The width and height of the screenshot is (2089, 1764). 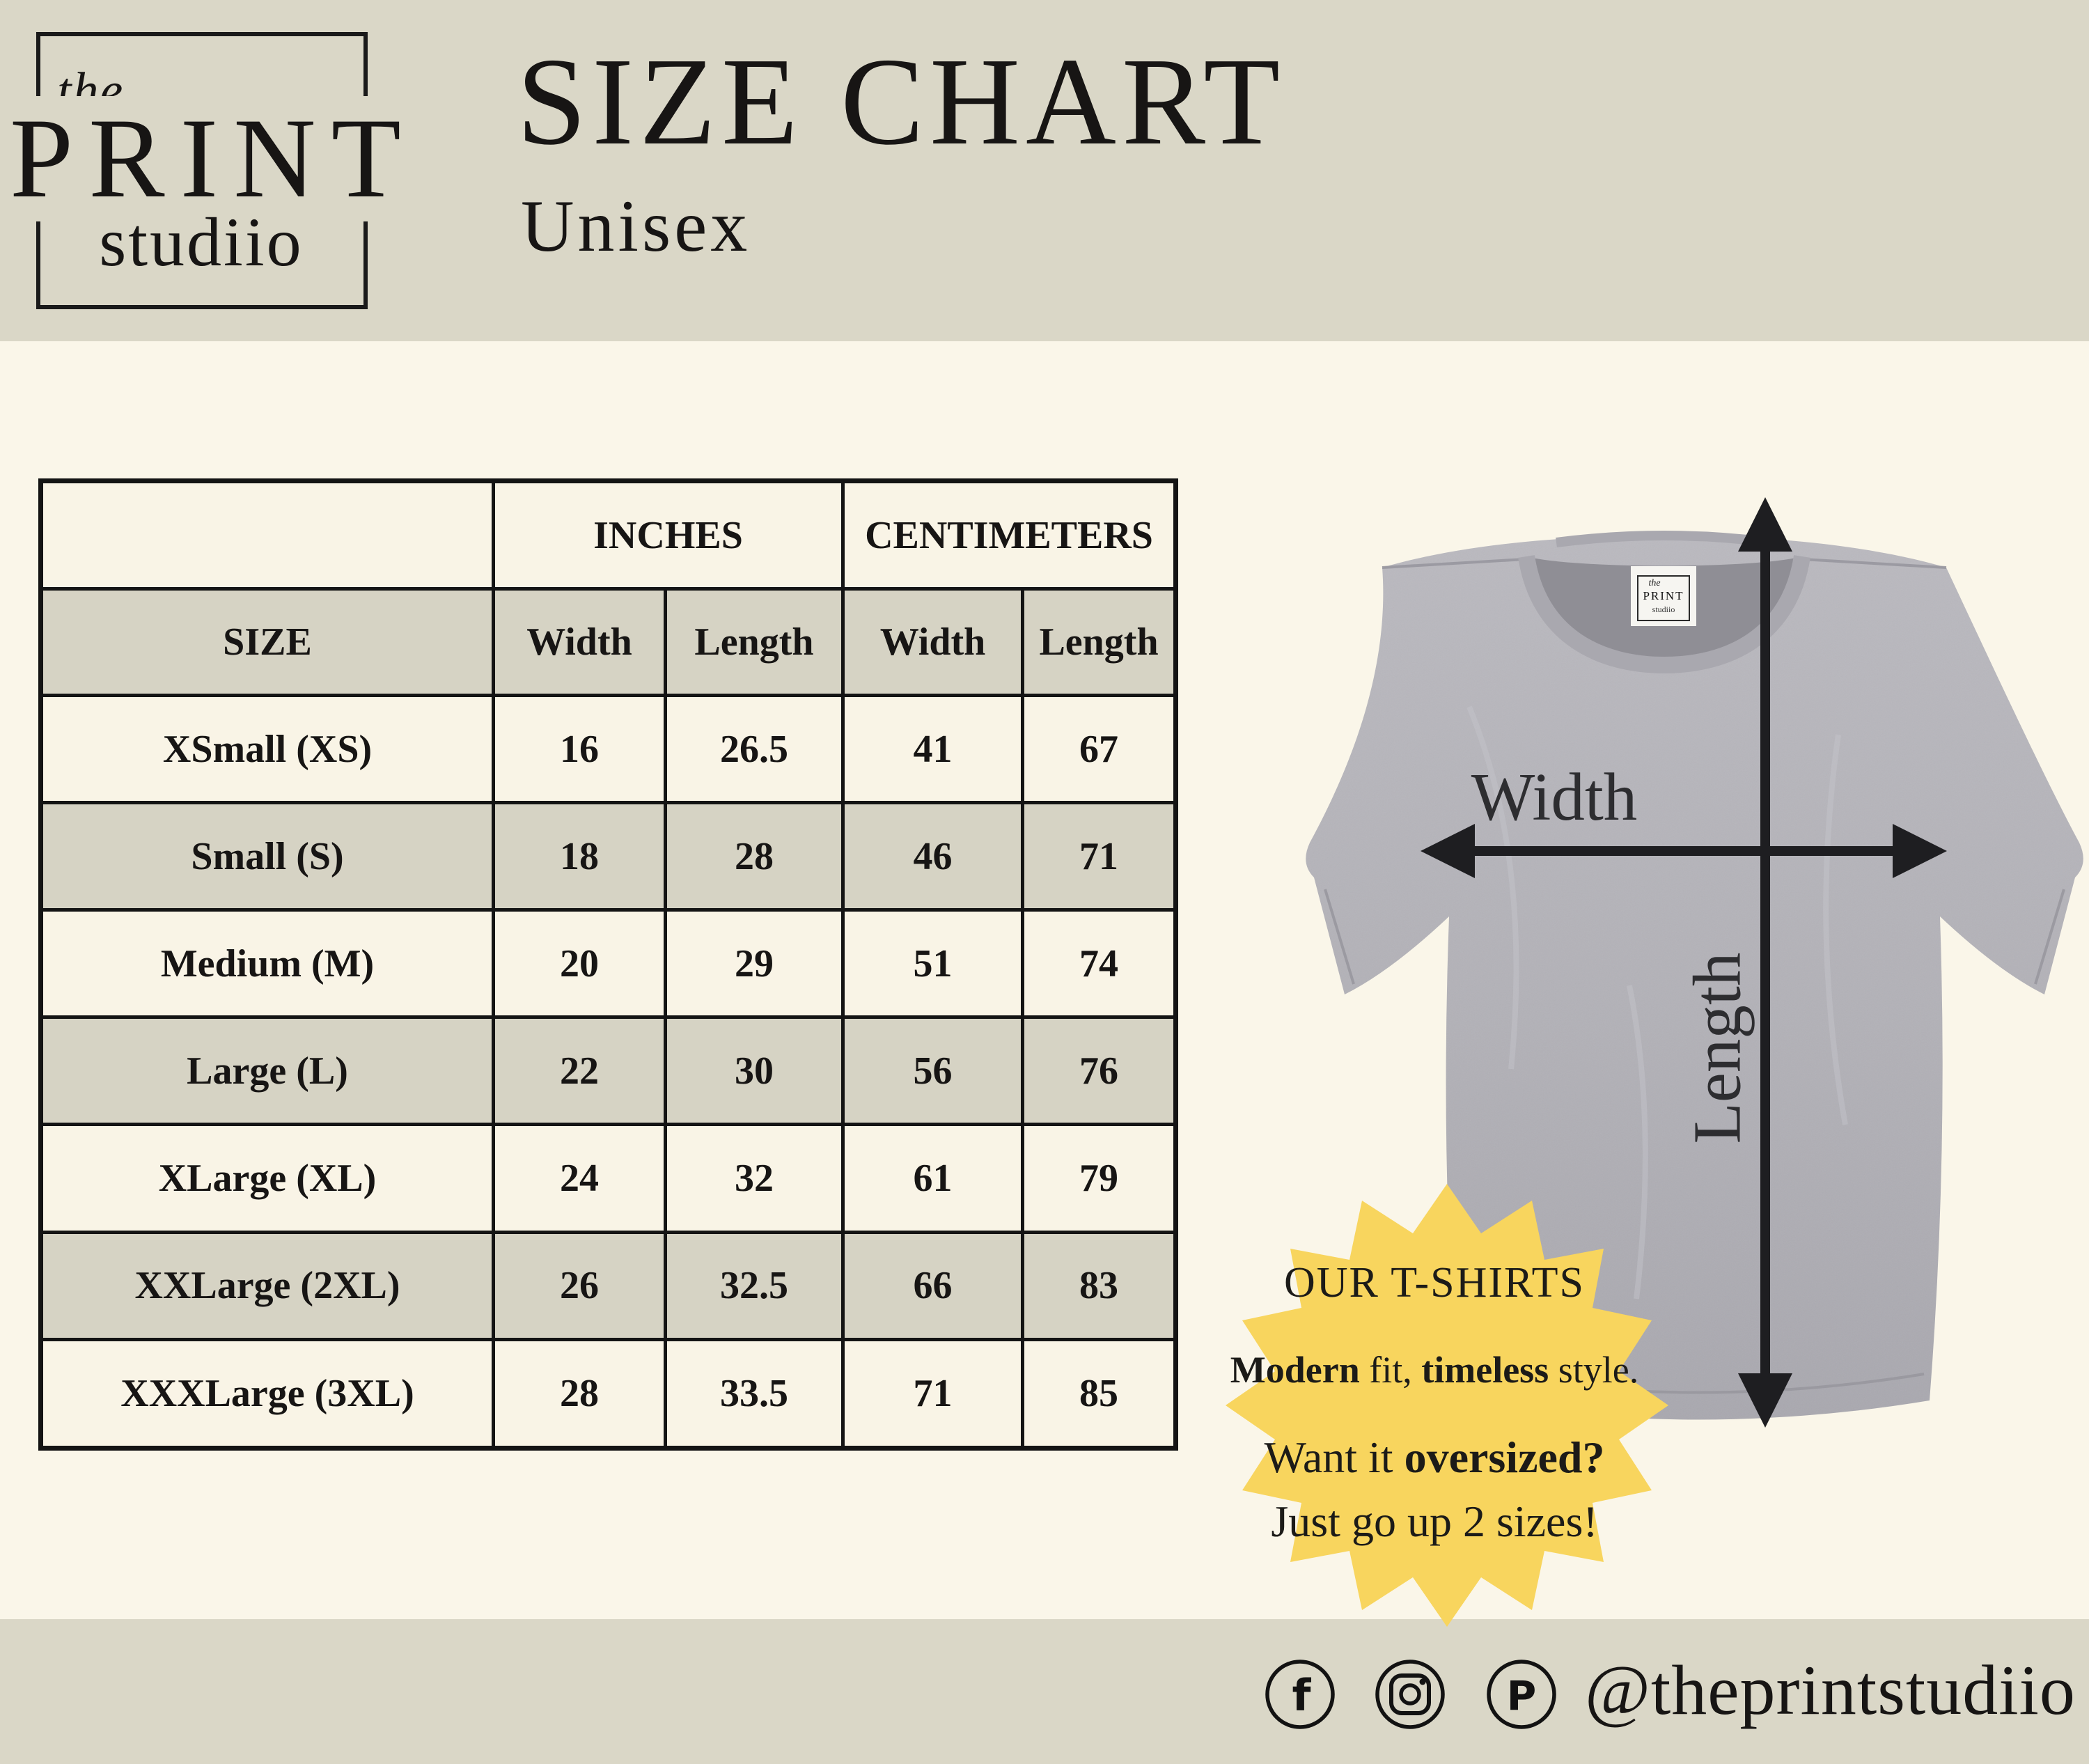 I want to click on instagram-icon, so click(x=1410, y=1694).